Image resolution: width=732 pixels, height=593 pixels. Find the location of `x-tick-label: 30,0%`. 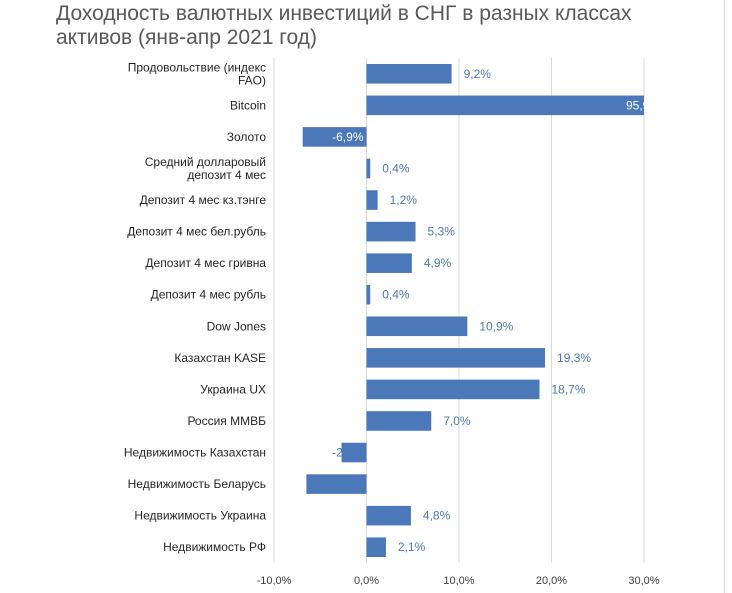

x-tick-label: 30,0% is located at coordinates (643, 581).